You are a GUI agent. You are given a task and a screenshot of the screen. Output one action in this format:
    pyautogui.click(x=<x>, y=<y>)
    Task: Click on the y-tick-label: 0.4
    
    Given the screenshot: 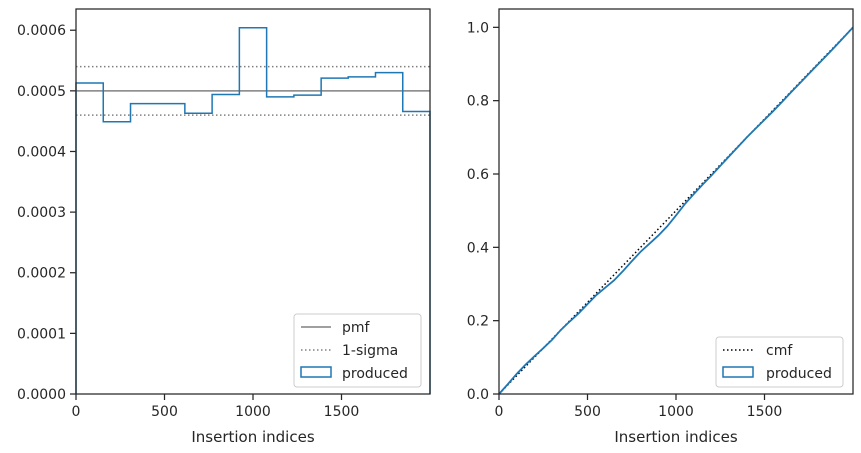 What is the action you would take?
    pyautogui.click(x=478, y=248)
    